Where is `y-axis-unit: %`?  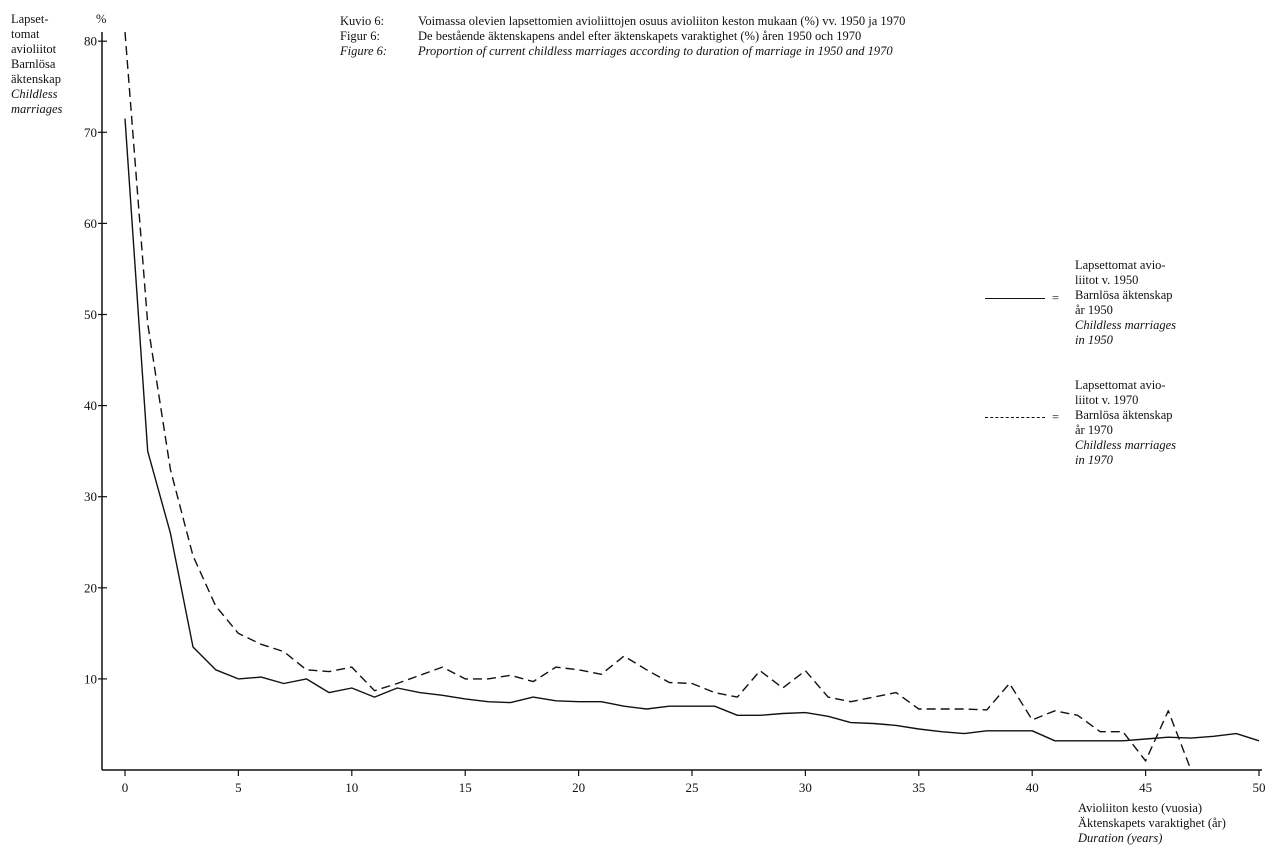
y-axis-unit: % is located at coordinates (101, 19).